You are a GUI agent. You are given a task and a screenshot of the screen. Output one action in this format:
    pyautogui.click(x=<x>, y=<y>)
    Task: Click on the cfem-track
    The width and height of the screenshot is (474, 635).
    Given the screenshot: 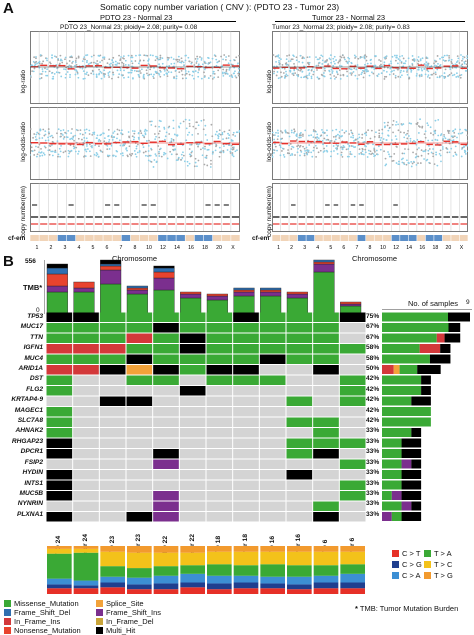 What is the action you would take?
    pyautogui.click(x=370, y=238)
    